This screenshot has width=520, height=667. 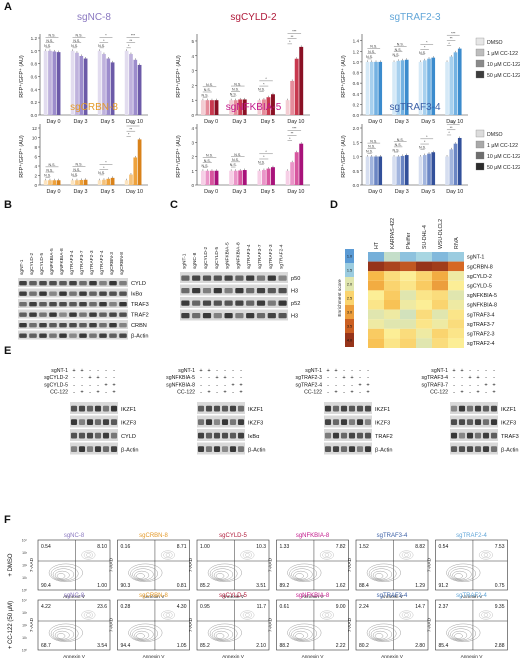 I want to click on flow-plot-title: sgCYLD-5, so click(x=233, y=536).